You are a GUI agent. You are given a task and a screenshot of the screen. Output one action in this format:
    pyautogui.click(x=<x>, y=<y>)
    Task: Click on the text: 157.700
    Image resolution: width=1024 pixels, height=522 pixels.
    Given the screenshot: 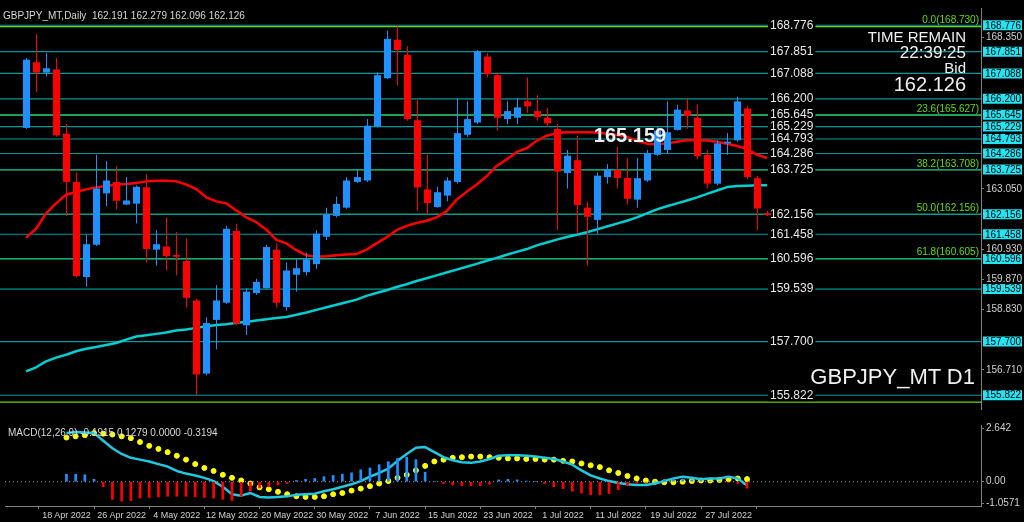 What is the action you would take?
    pyautogui.click(x=1003, y=341)
    